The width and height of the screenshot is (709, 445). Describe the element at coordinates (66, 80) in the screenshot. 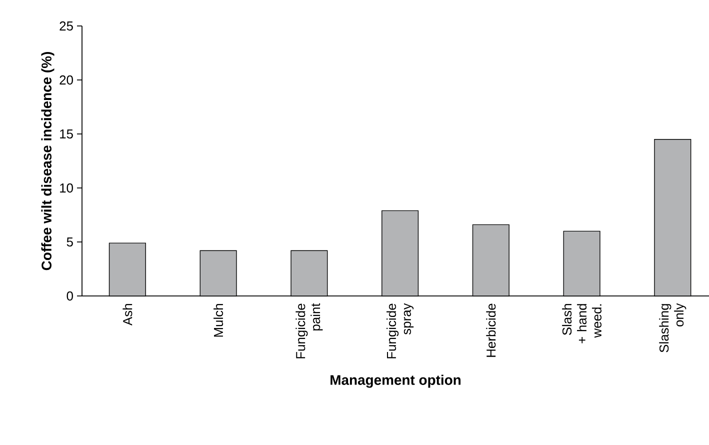

I see `y-tick-label: 20` at that location.